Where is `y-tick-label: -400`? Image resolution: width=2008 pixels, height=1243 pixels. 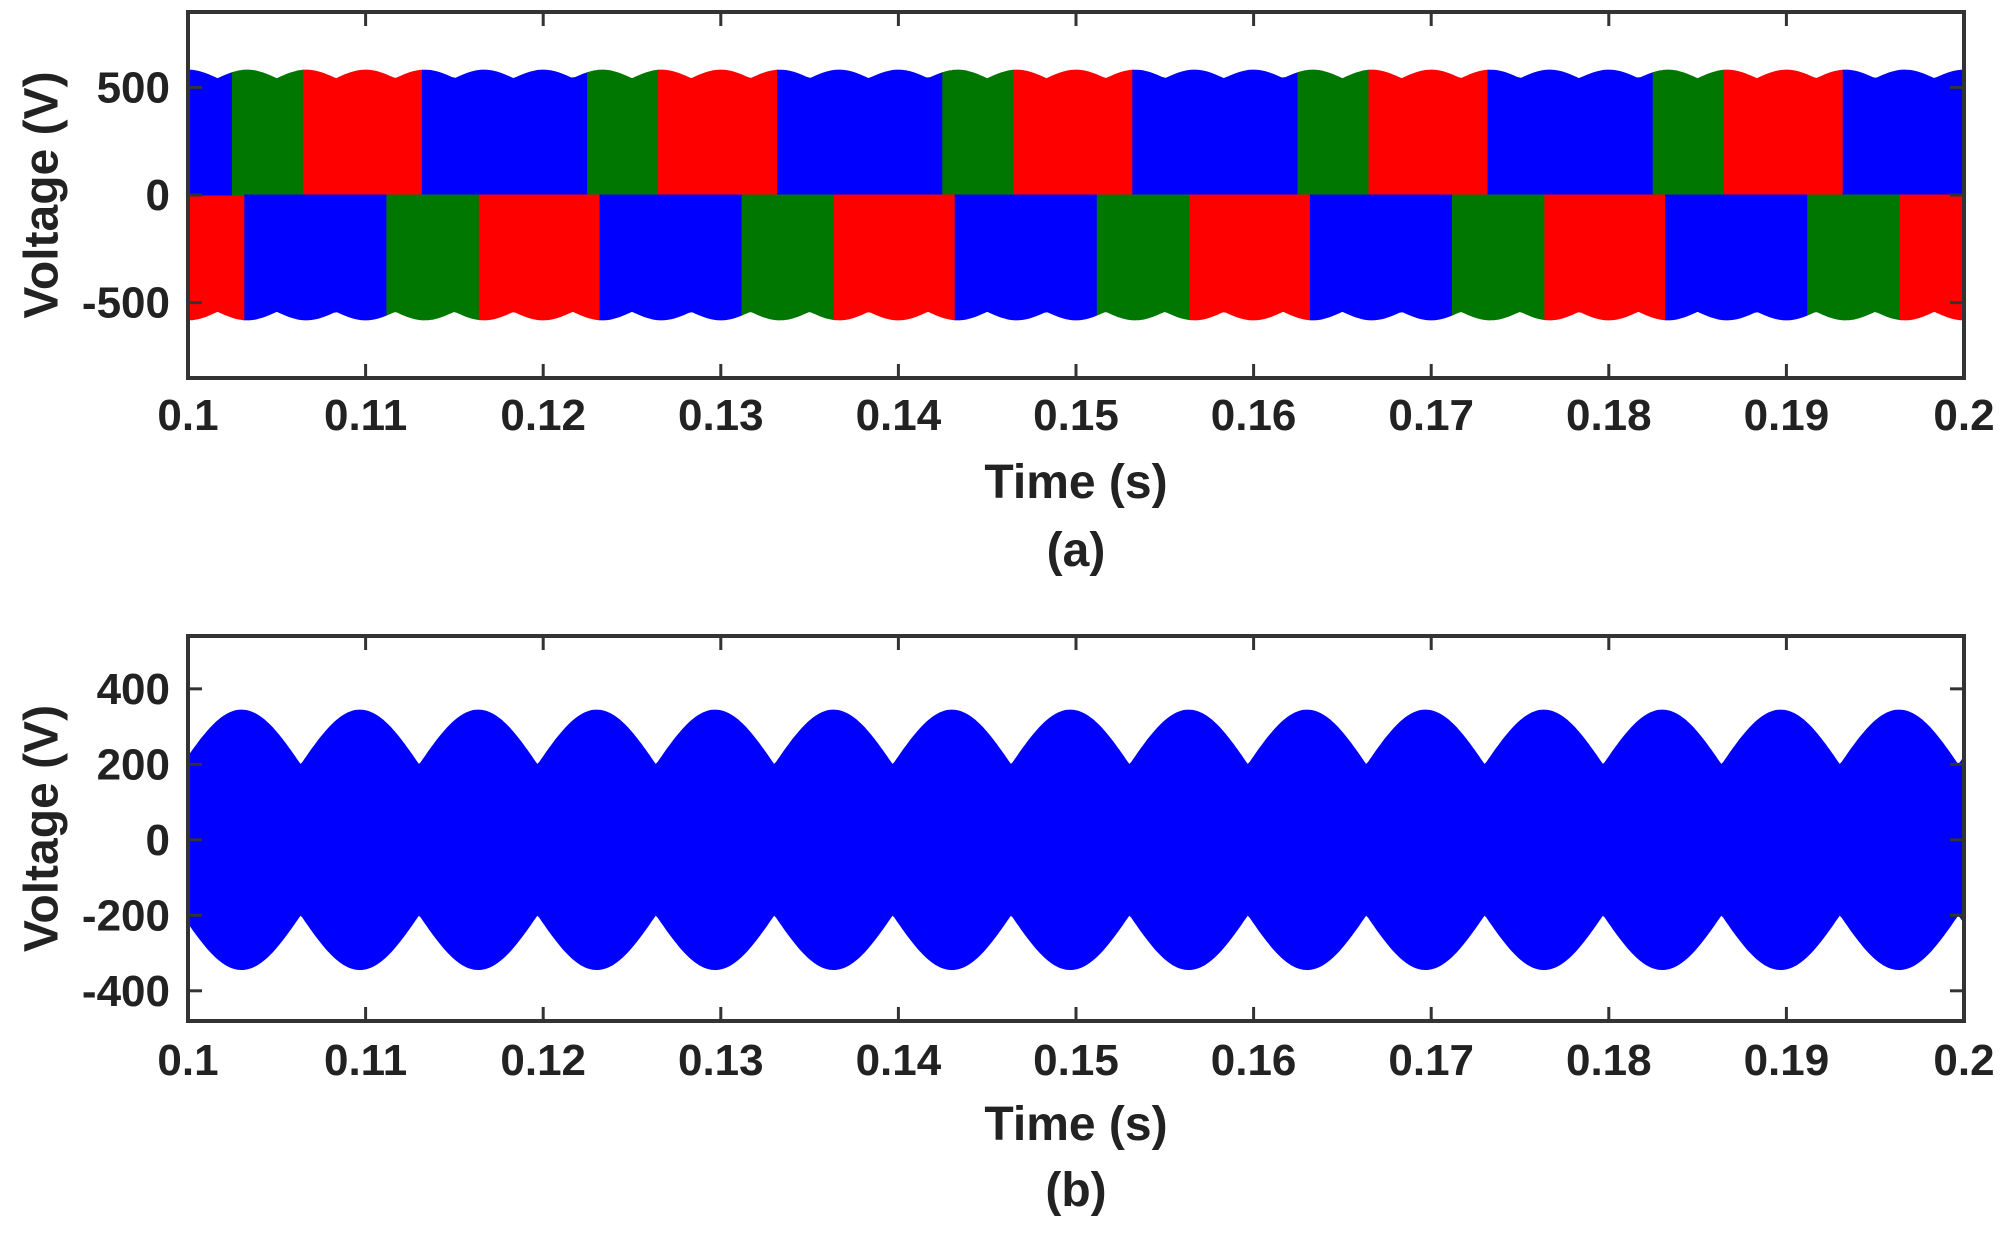
y-tick-label: -400 is located at coordinates (126, 991).